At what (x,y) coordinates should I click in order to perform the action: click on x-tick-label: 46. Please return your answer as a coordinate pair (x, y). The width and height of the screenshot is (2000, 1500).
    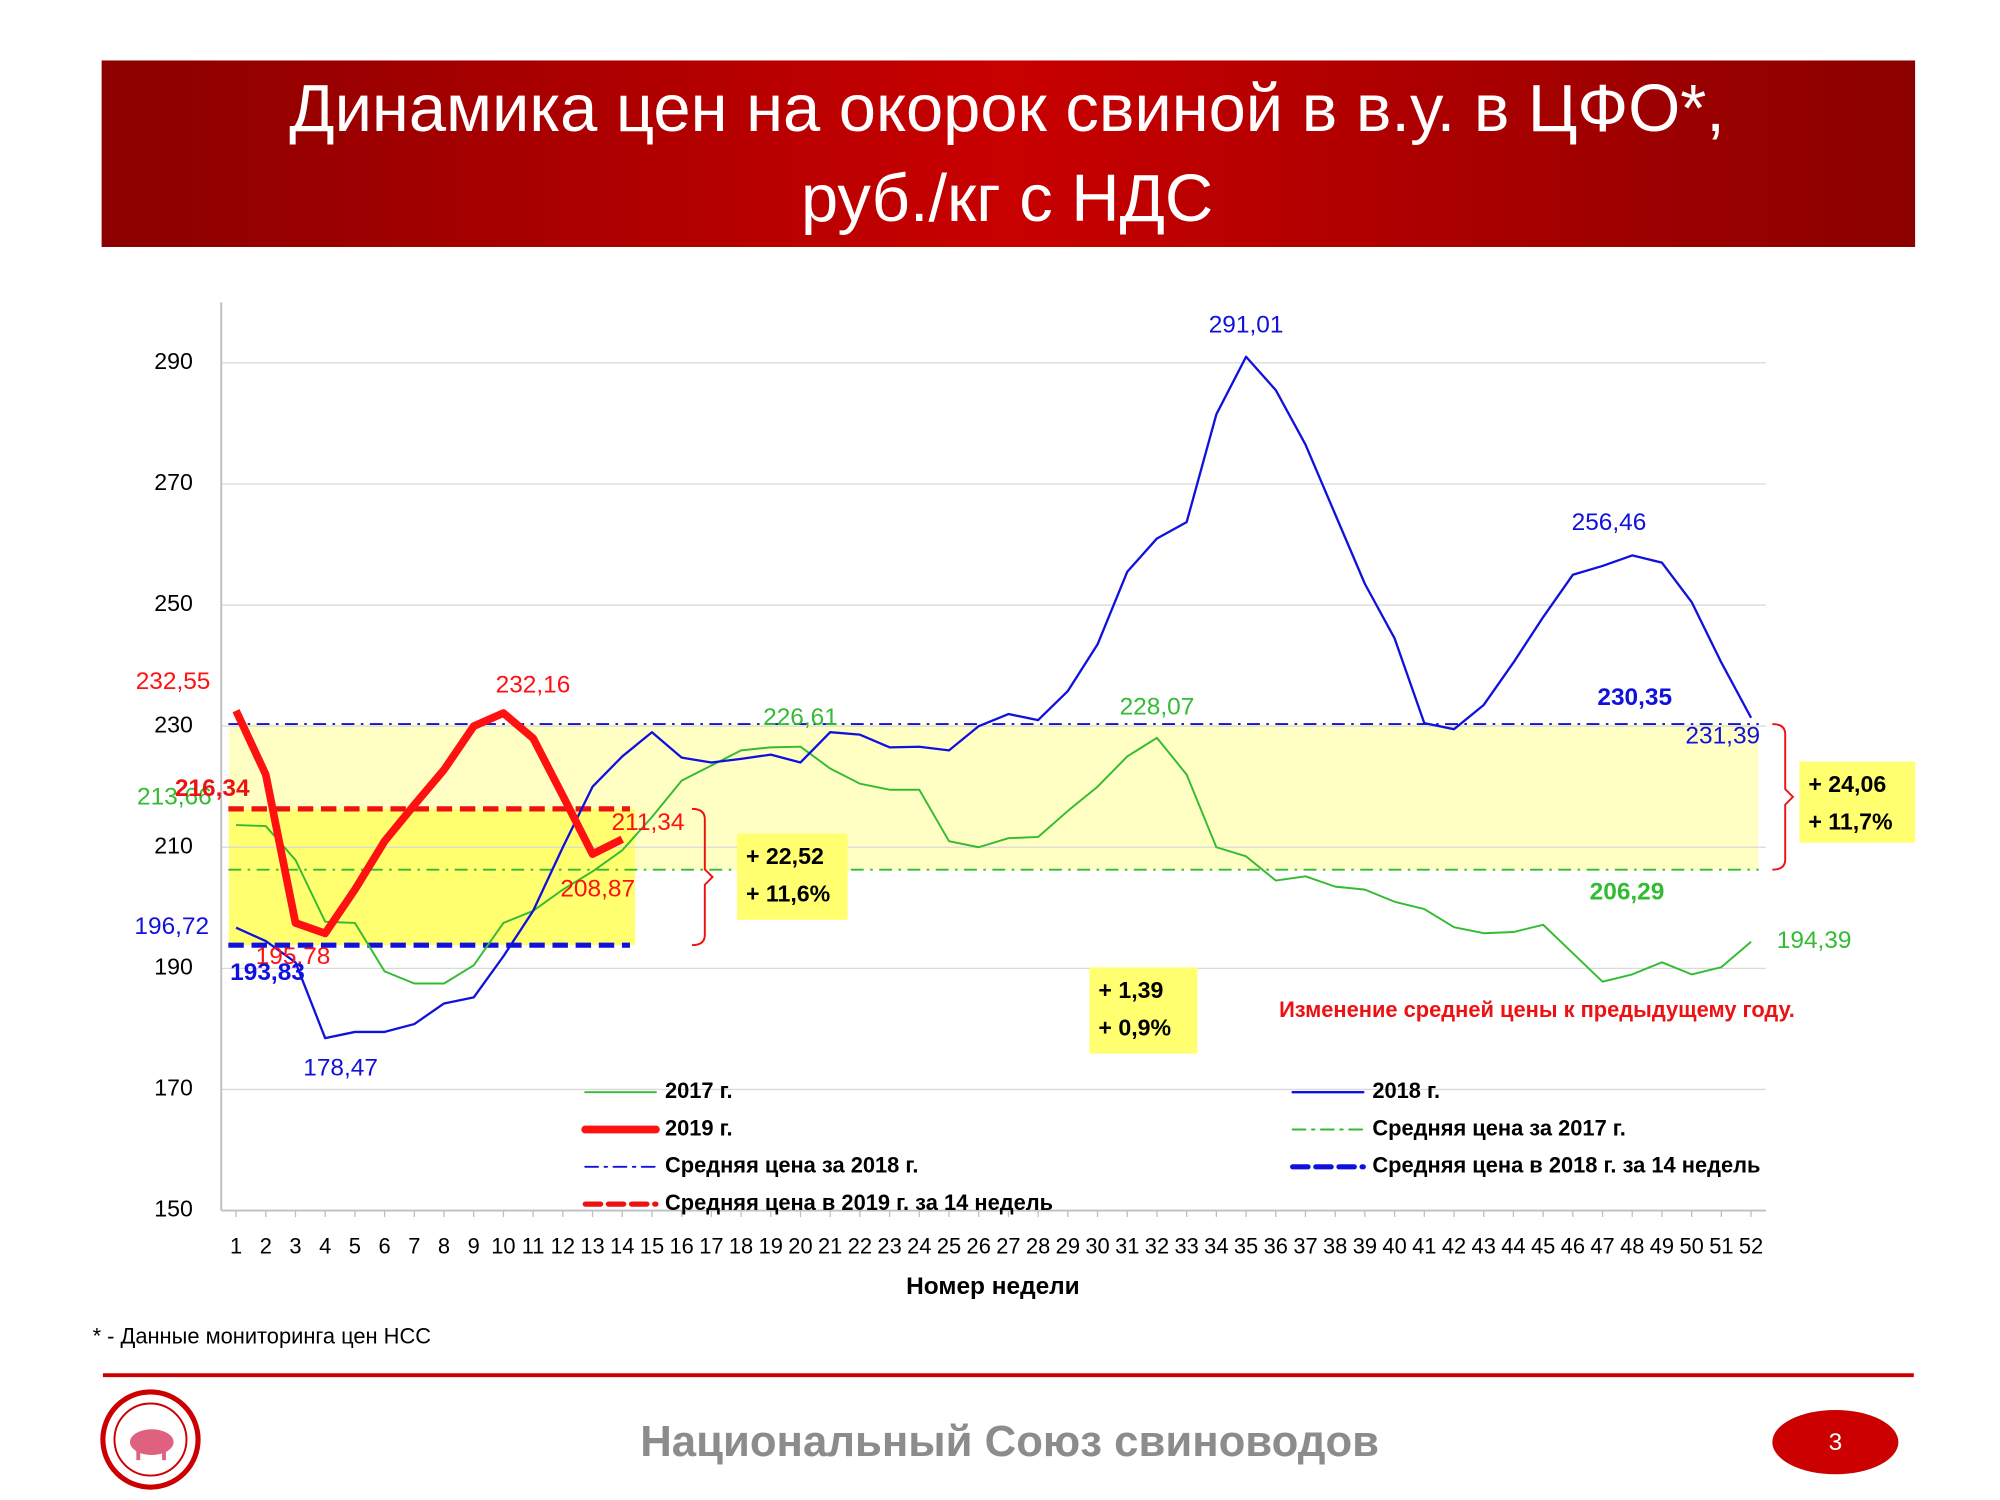
    Looking at the image, I should click on (1573, 1246).